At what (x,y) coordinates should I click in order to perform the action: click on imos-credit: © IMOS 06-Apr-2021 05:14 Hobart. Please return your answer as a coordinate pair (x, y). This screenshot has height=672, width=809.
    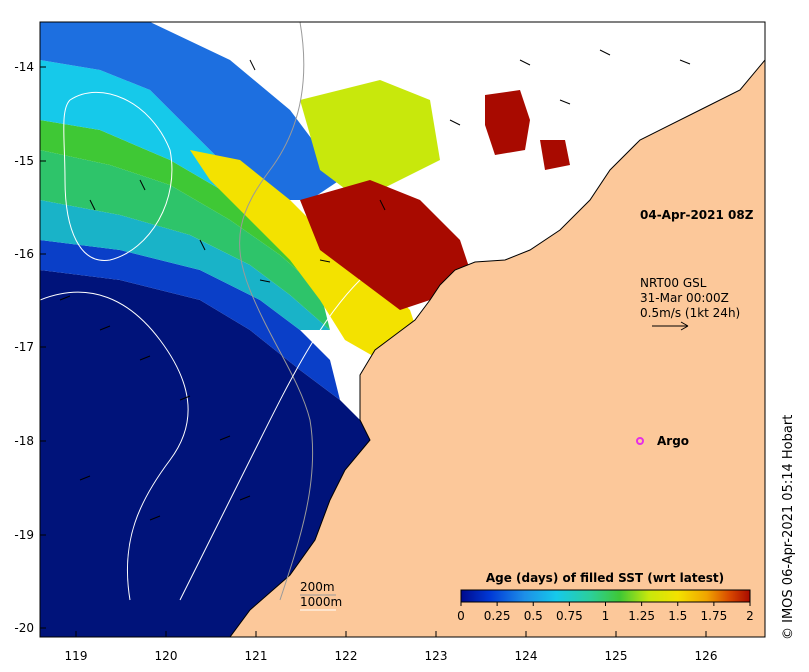
    Looking at the image, I should click on (788, 527).